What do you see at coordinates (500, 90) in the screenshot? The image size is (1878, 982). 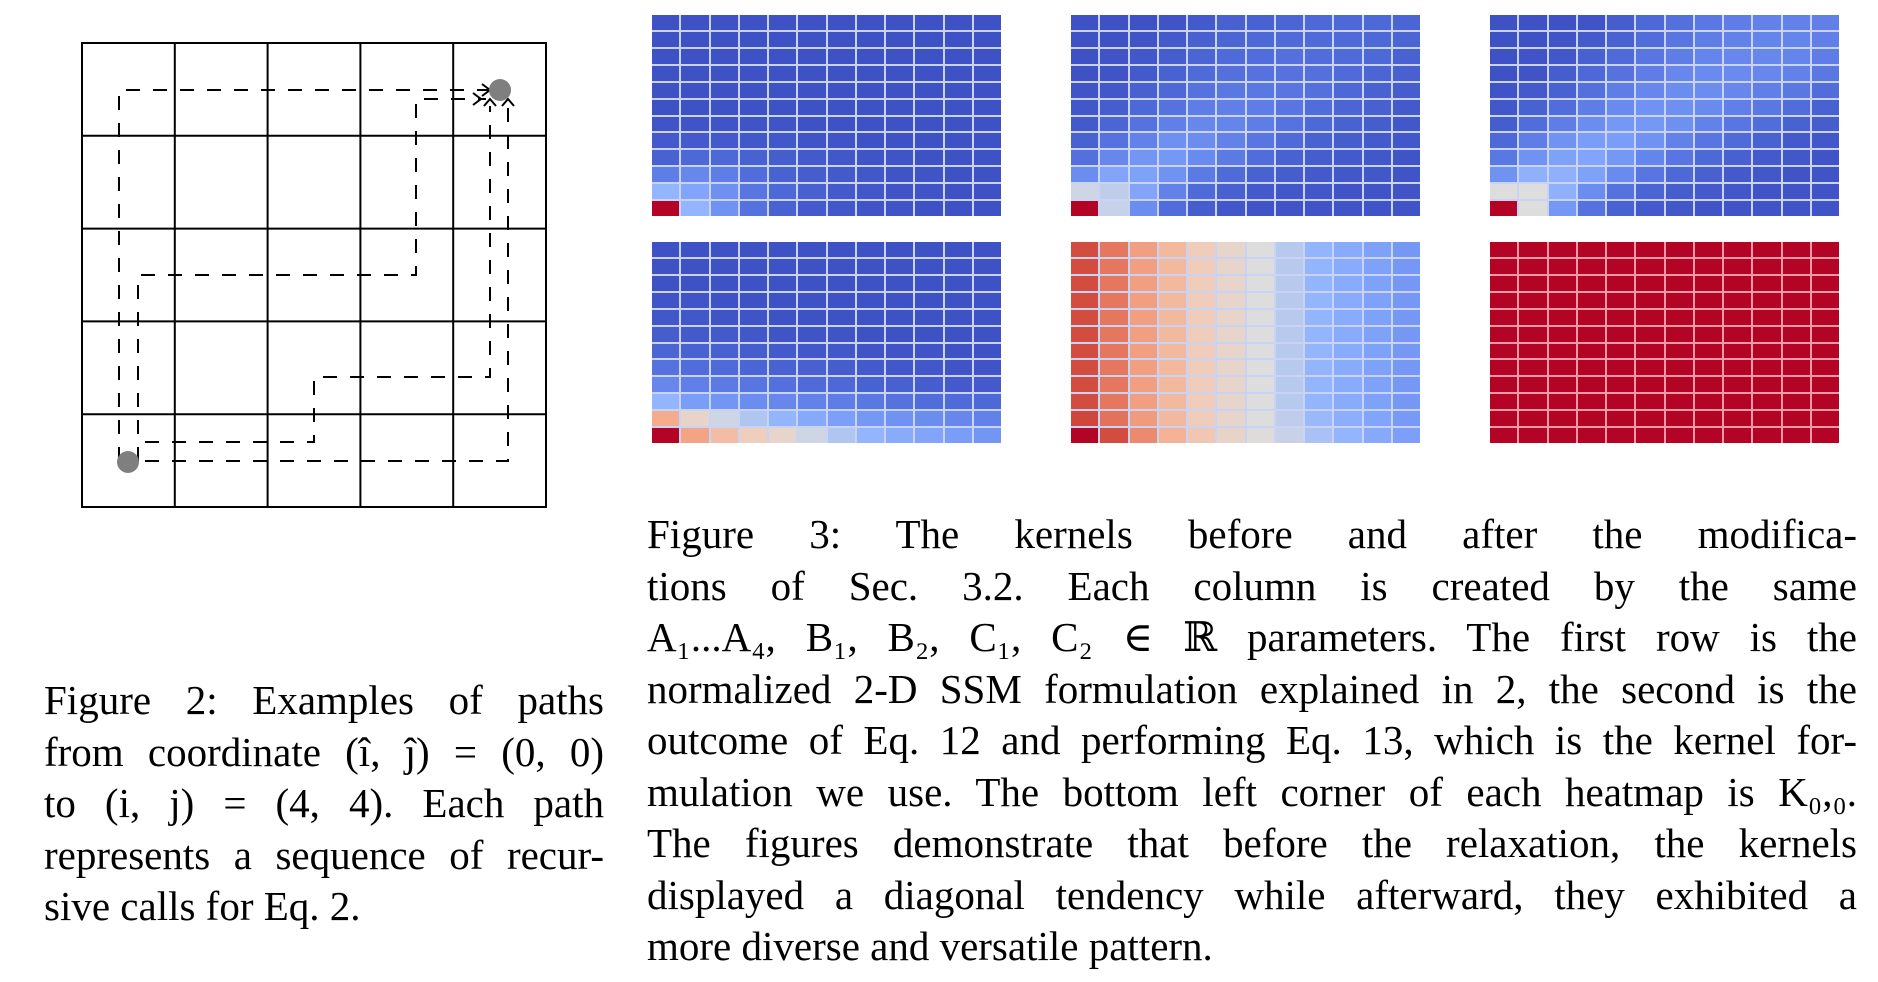 I see `end-node` at bounding box center [500, 90].